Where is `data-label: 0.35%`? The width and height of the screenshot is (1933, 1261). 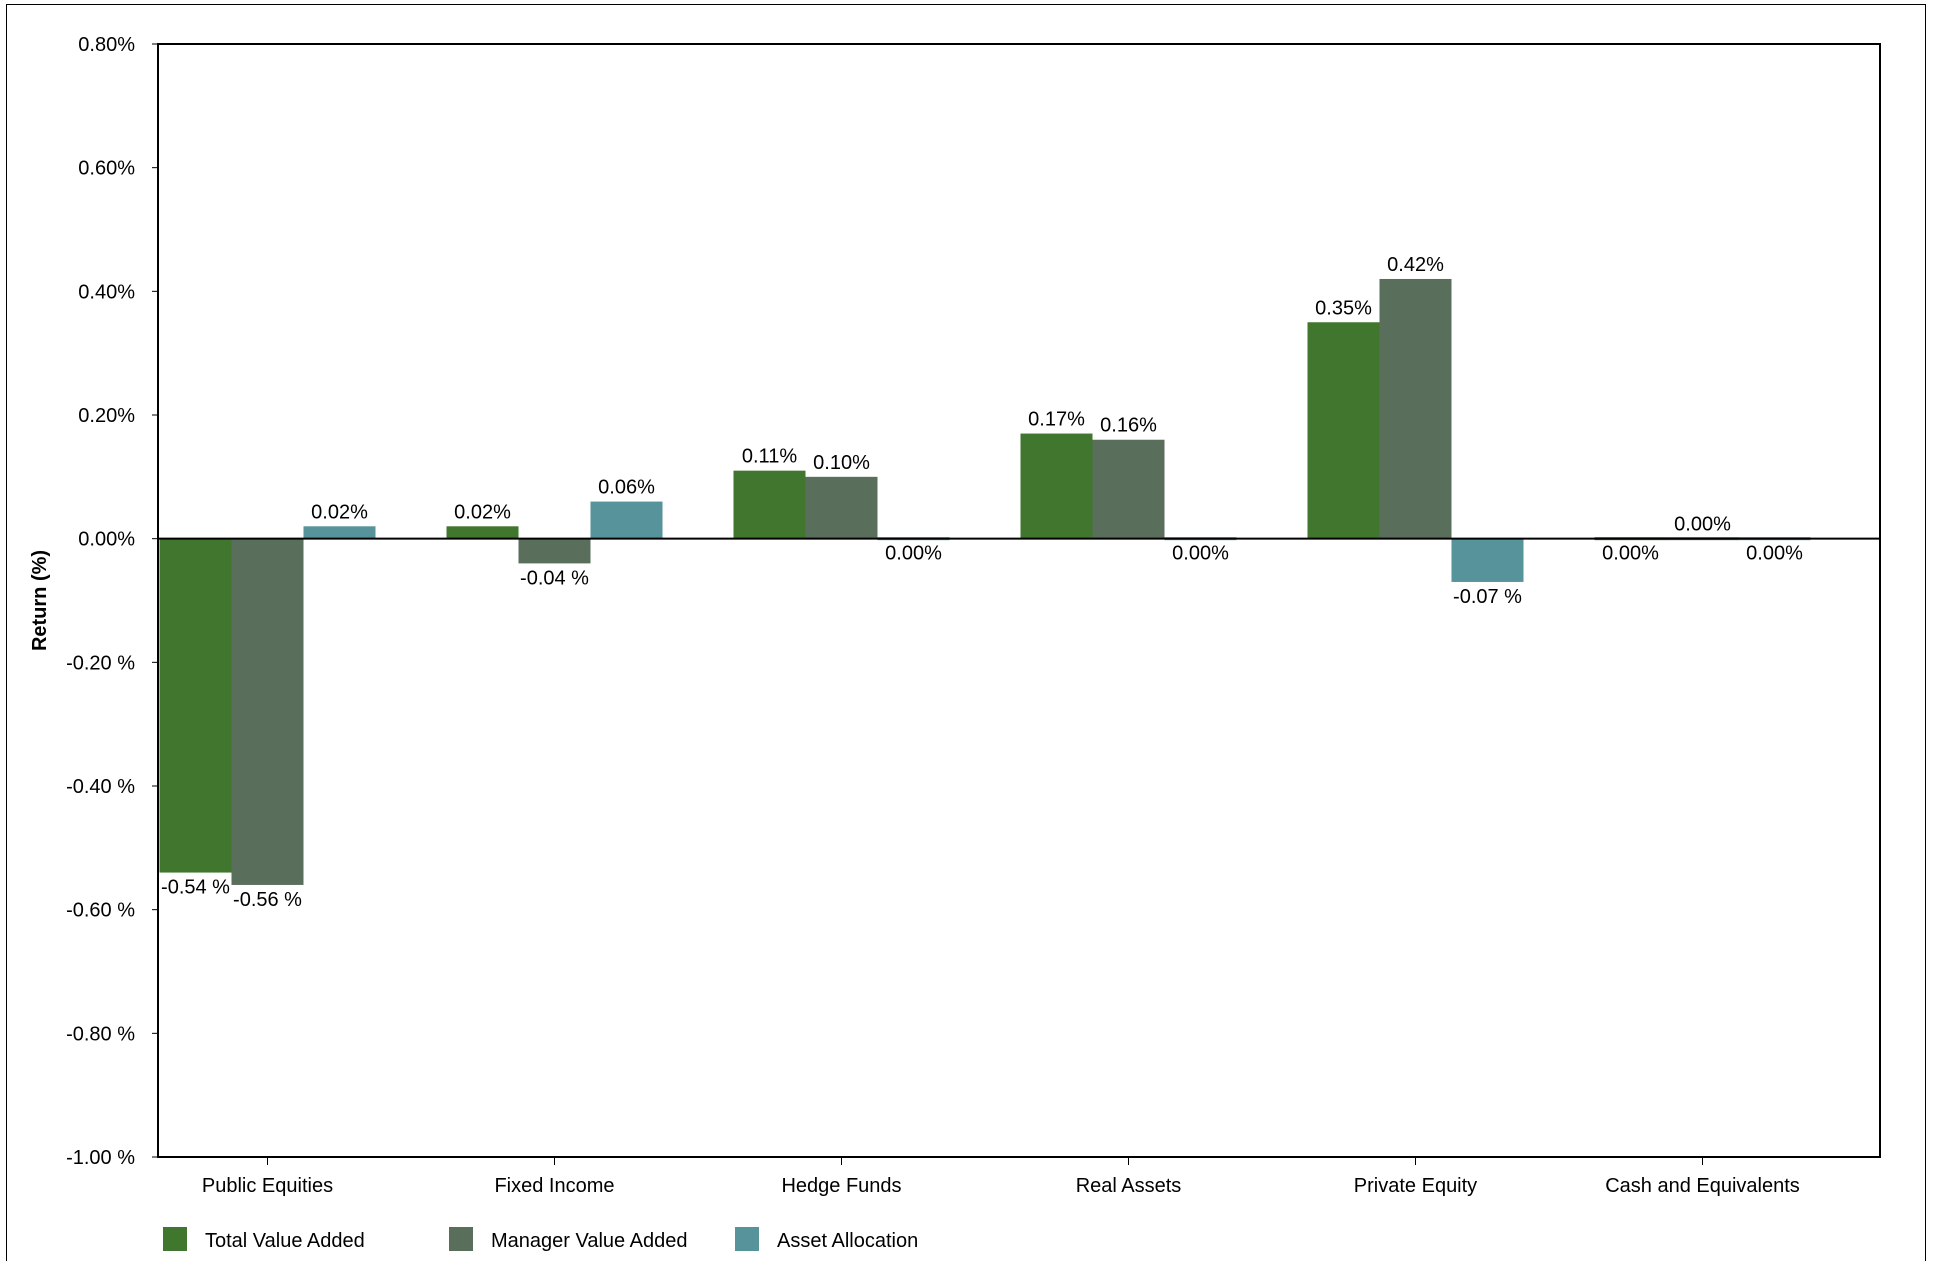
data-label: 0.35% is located at coordinates (1343, 308).